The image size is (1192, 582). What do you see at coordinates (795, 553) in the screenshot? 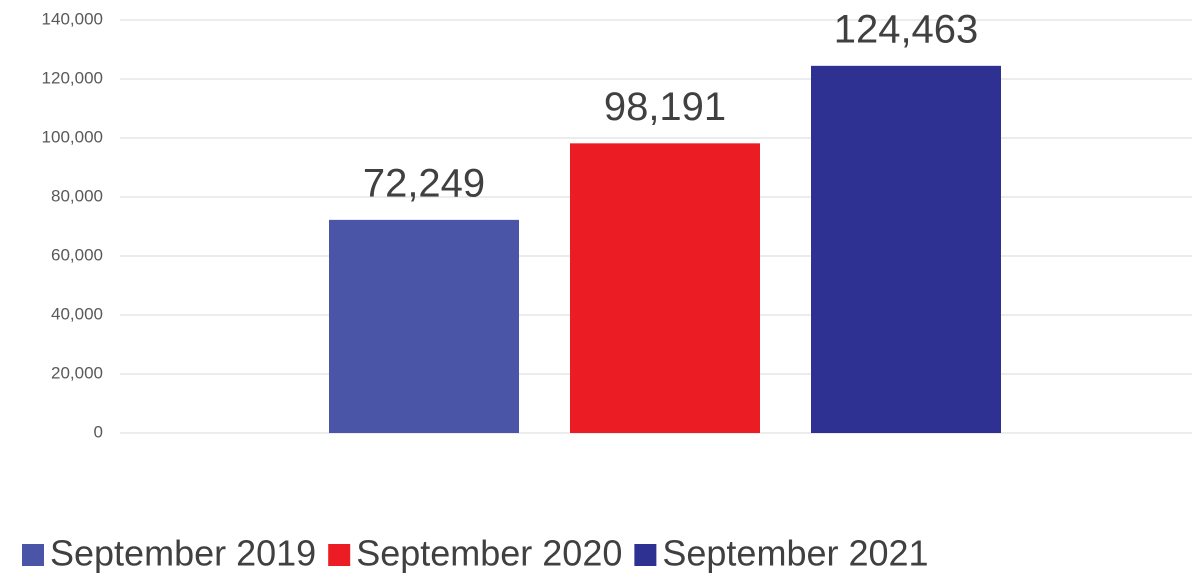
I see `legend-label: September 2021` at bounding box center [795, 553].